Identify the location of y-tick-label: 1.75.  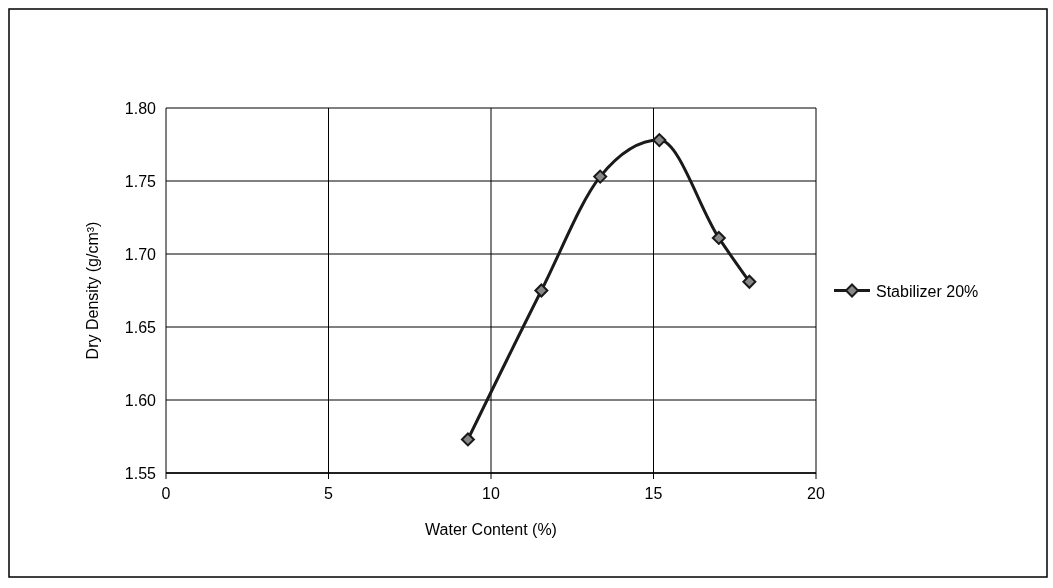
(140, 181).